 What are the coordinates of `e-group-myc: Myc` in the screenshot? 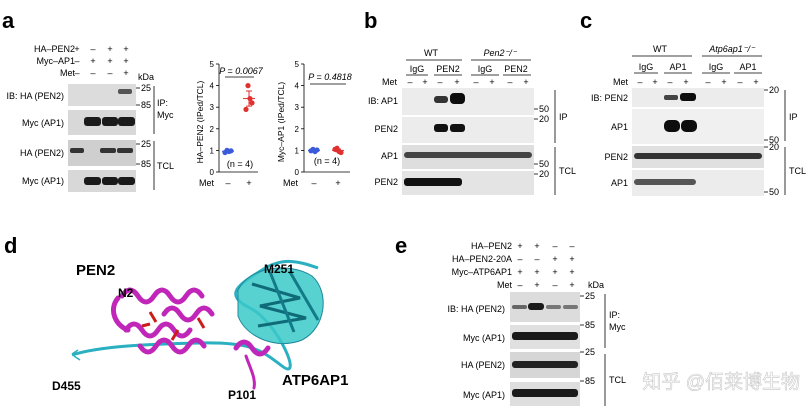 It's located at (617, 327).